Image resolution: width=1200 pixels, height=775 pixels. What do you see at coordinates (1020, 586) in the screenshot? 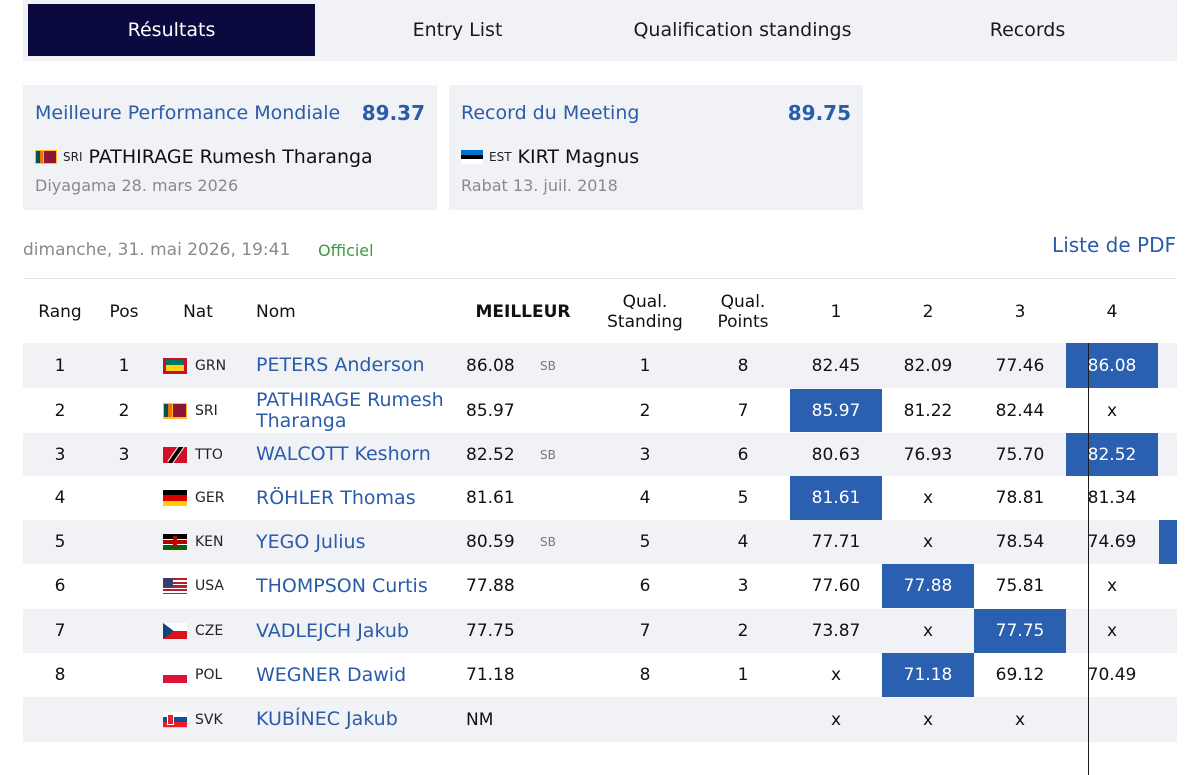
I see `attempt-3-cell: 75.81` at bounding box center [1020, 586].